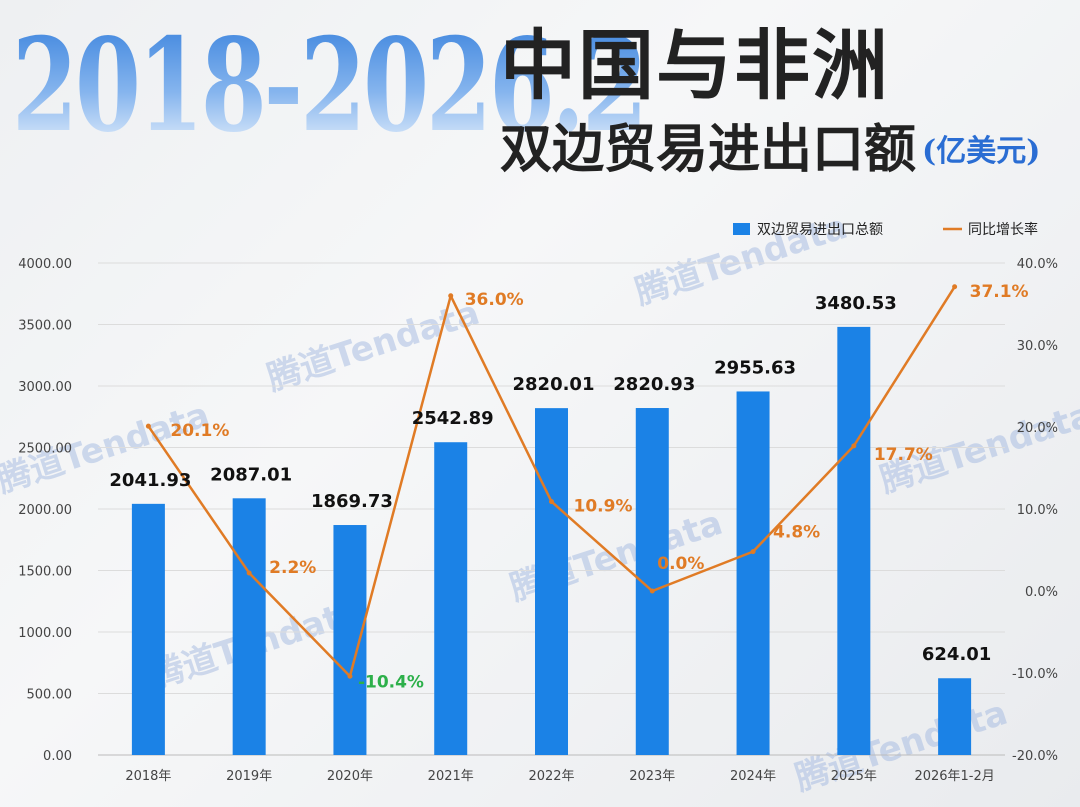 This screenshot has height=807, width=1080. What do you see at coordinates (603, 507) in the screenshot?
I see `line-value-label: 10.9%` at bounding box center [603, 507].